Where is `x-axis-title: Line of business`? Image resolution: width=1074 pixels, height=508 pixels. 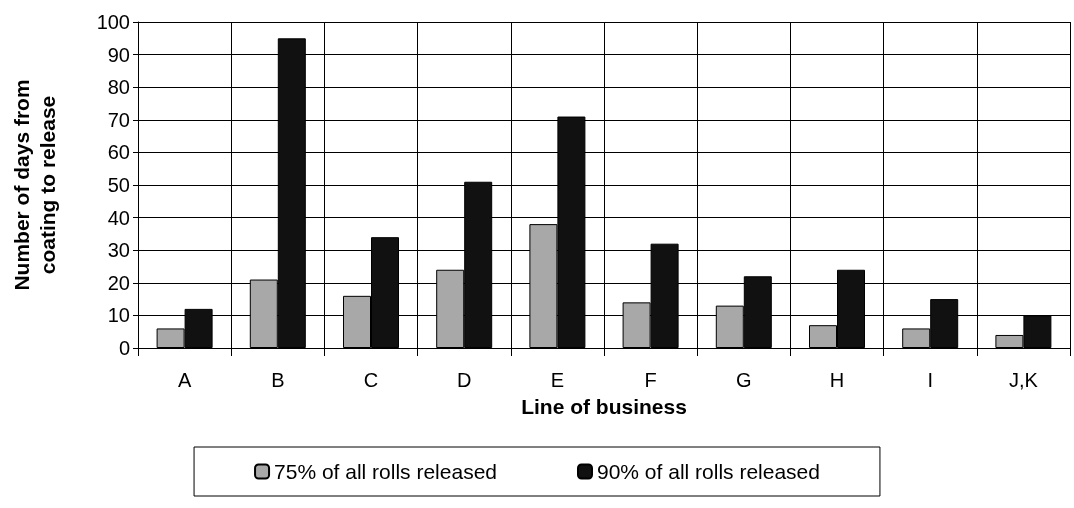
x-axis-title: Line of business is located at coordinates (604, 406).